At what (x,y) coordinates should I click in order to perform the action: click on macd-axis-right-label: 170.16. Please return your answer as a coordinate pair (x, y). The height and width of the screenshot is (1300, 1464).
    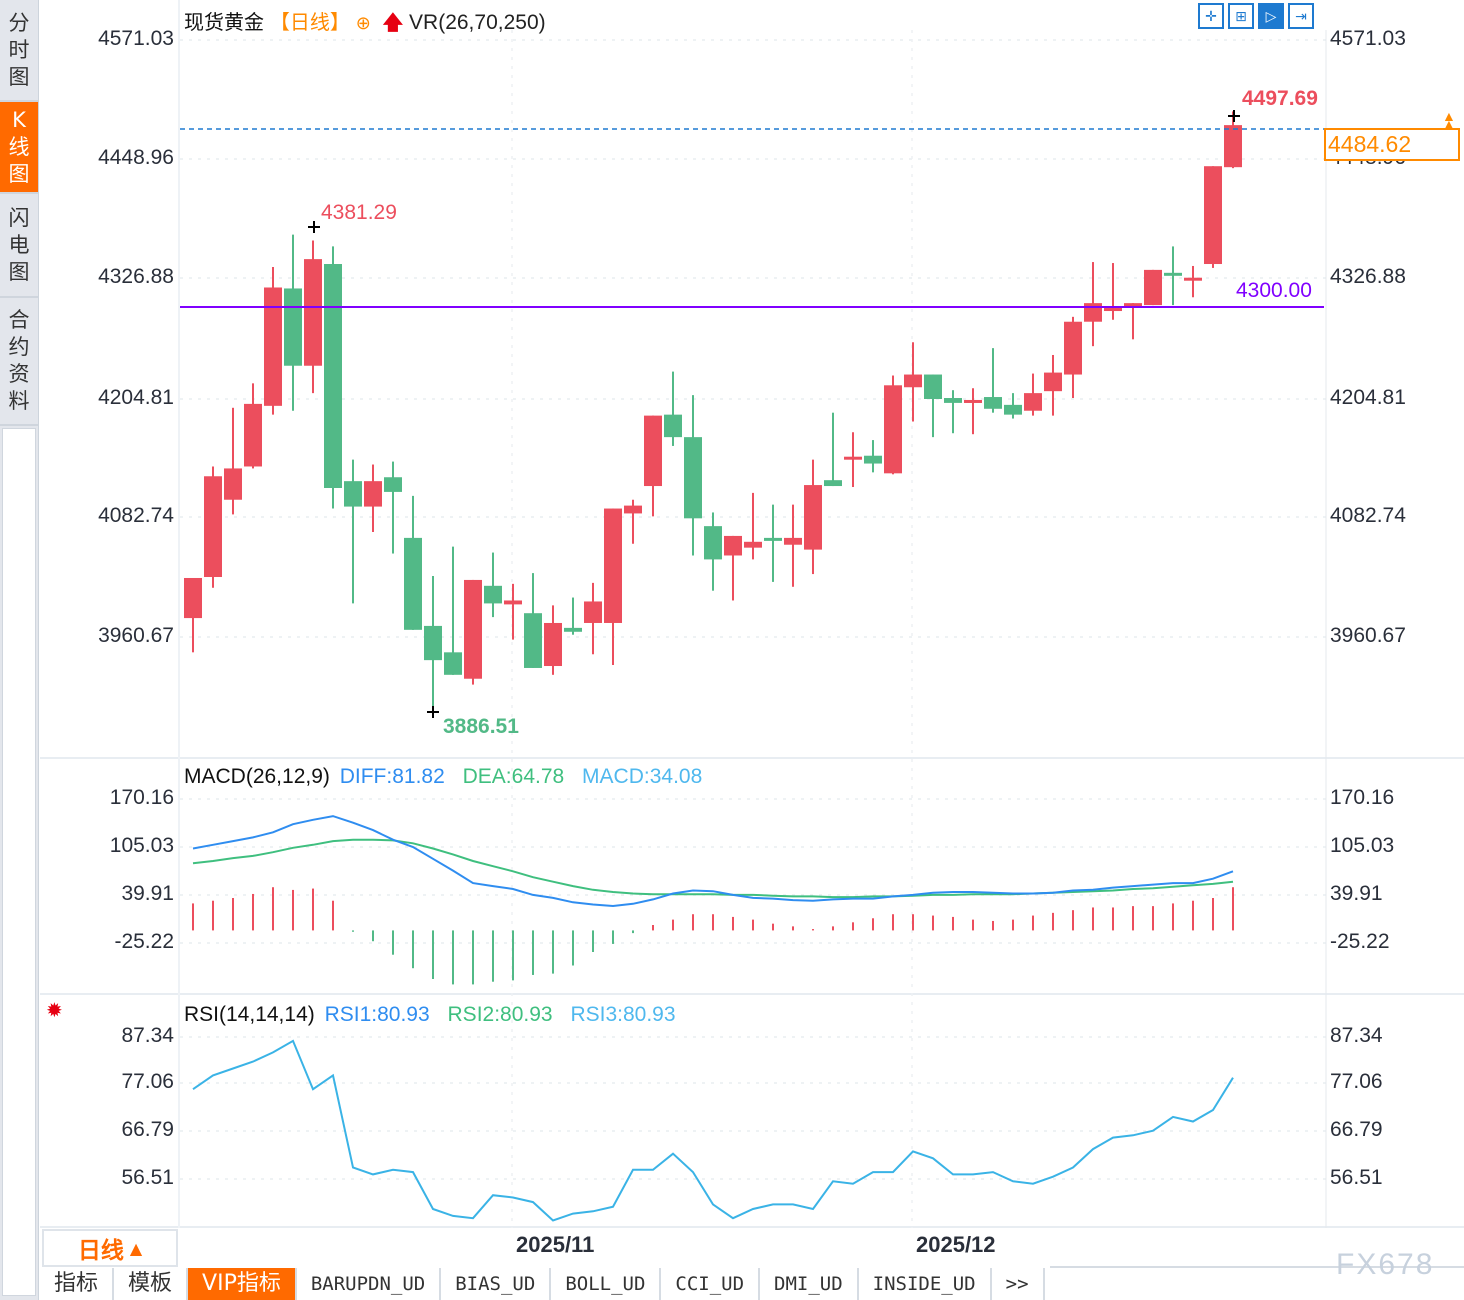
    Looking at the image, I should click on (1362, 797).